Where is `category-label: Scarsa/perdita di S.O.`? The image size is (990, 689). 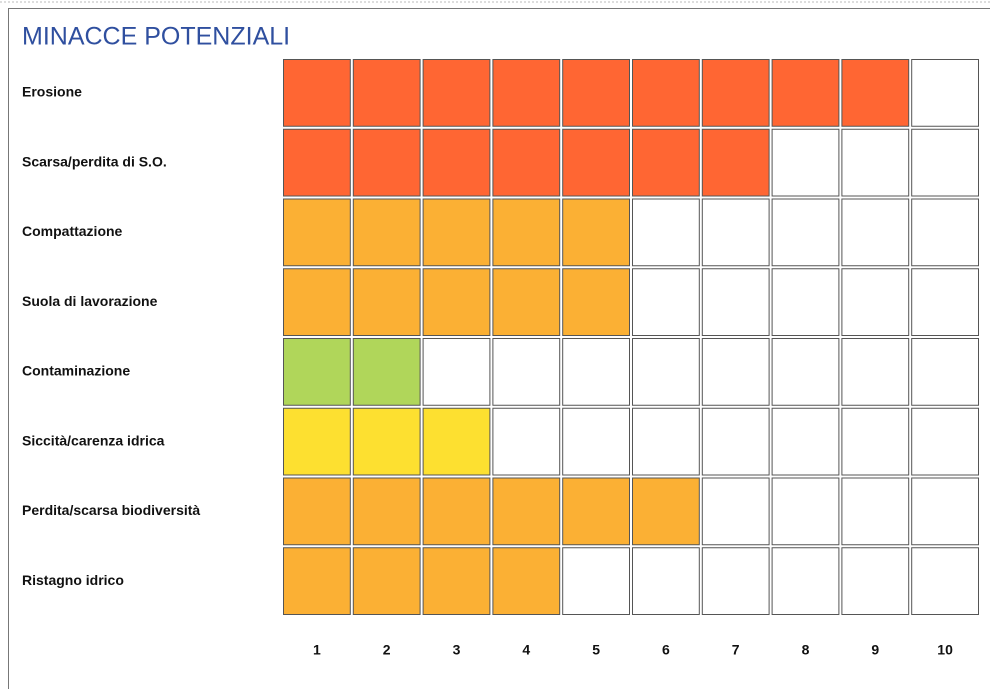 category-label: Scarsa/perdita di S.O. is located at coordinates (94, 161).